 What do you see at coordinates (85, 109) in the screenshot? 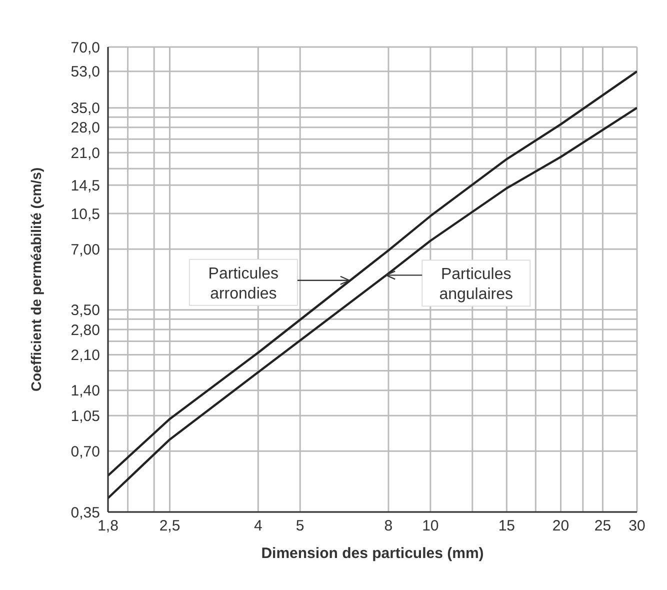
I see `y-tick-label: 35,0` at bounding box center [85, 109].